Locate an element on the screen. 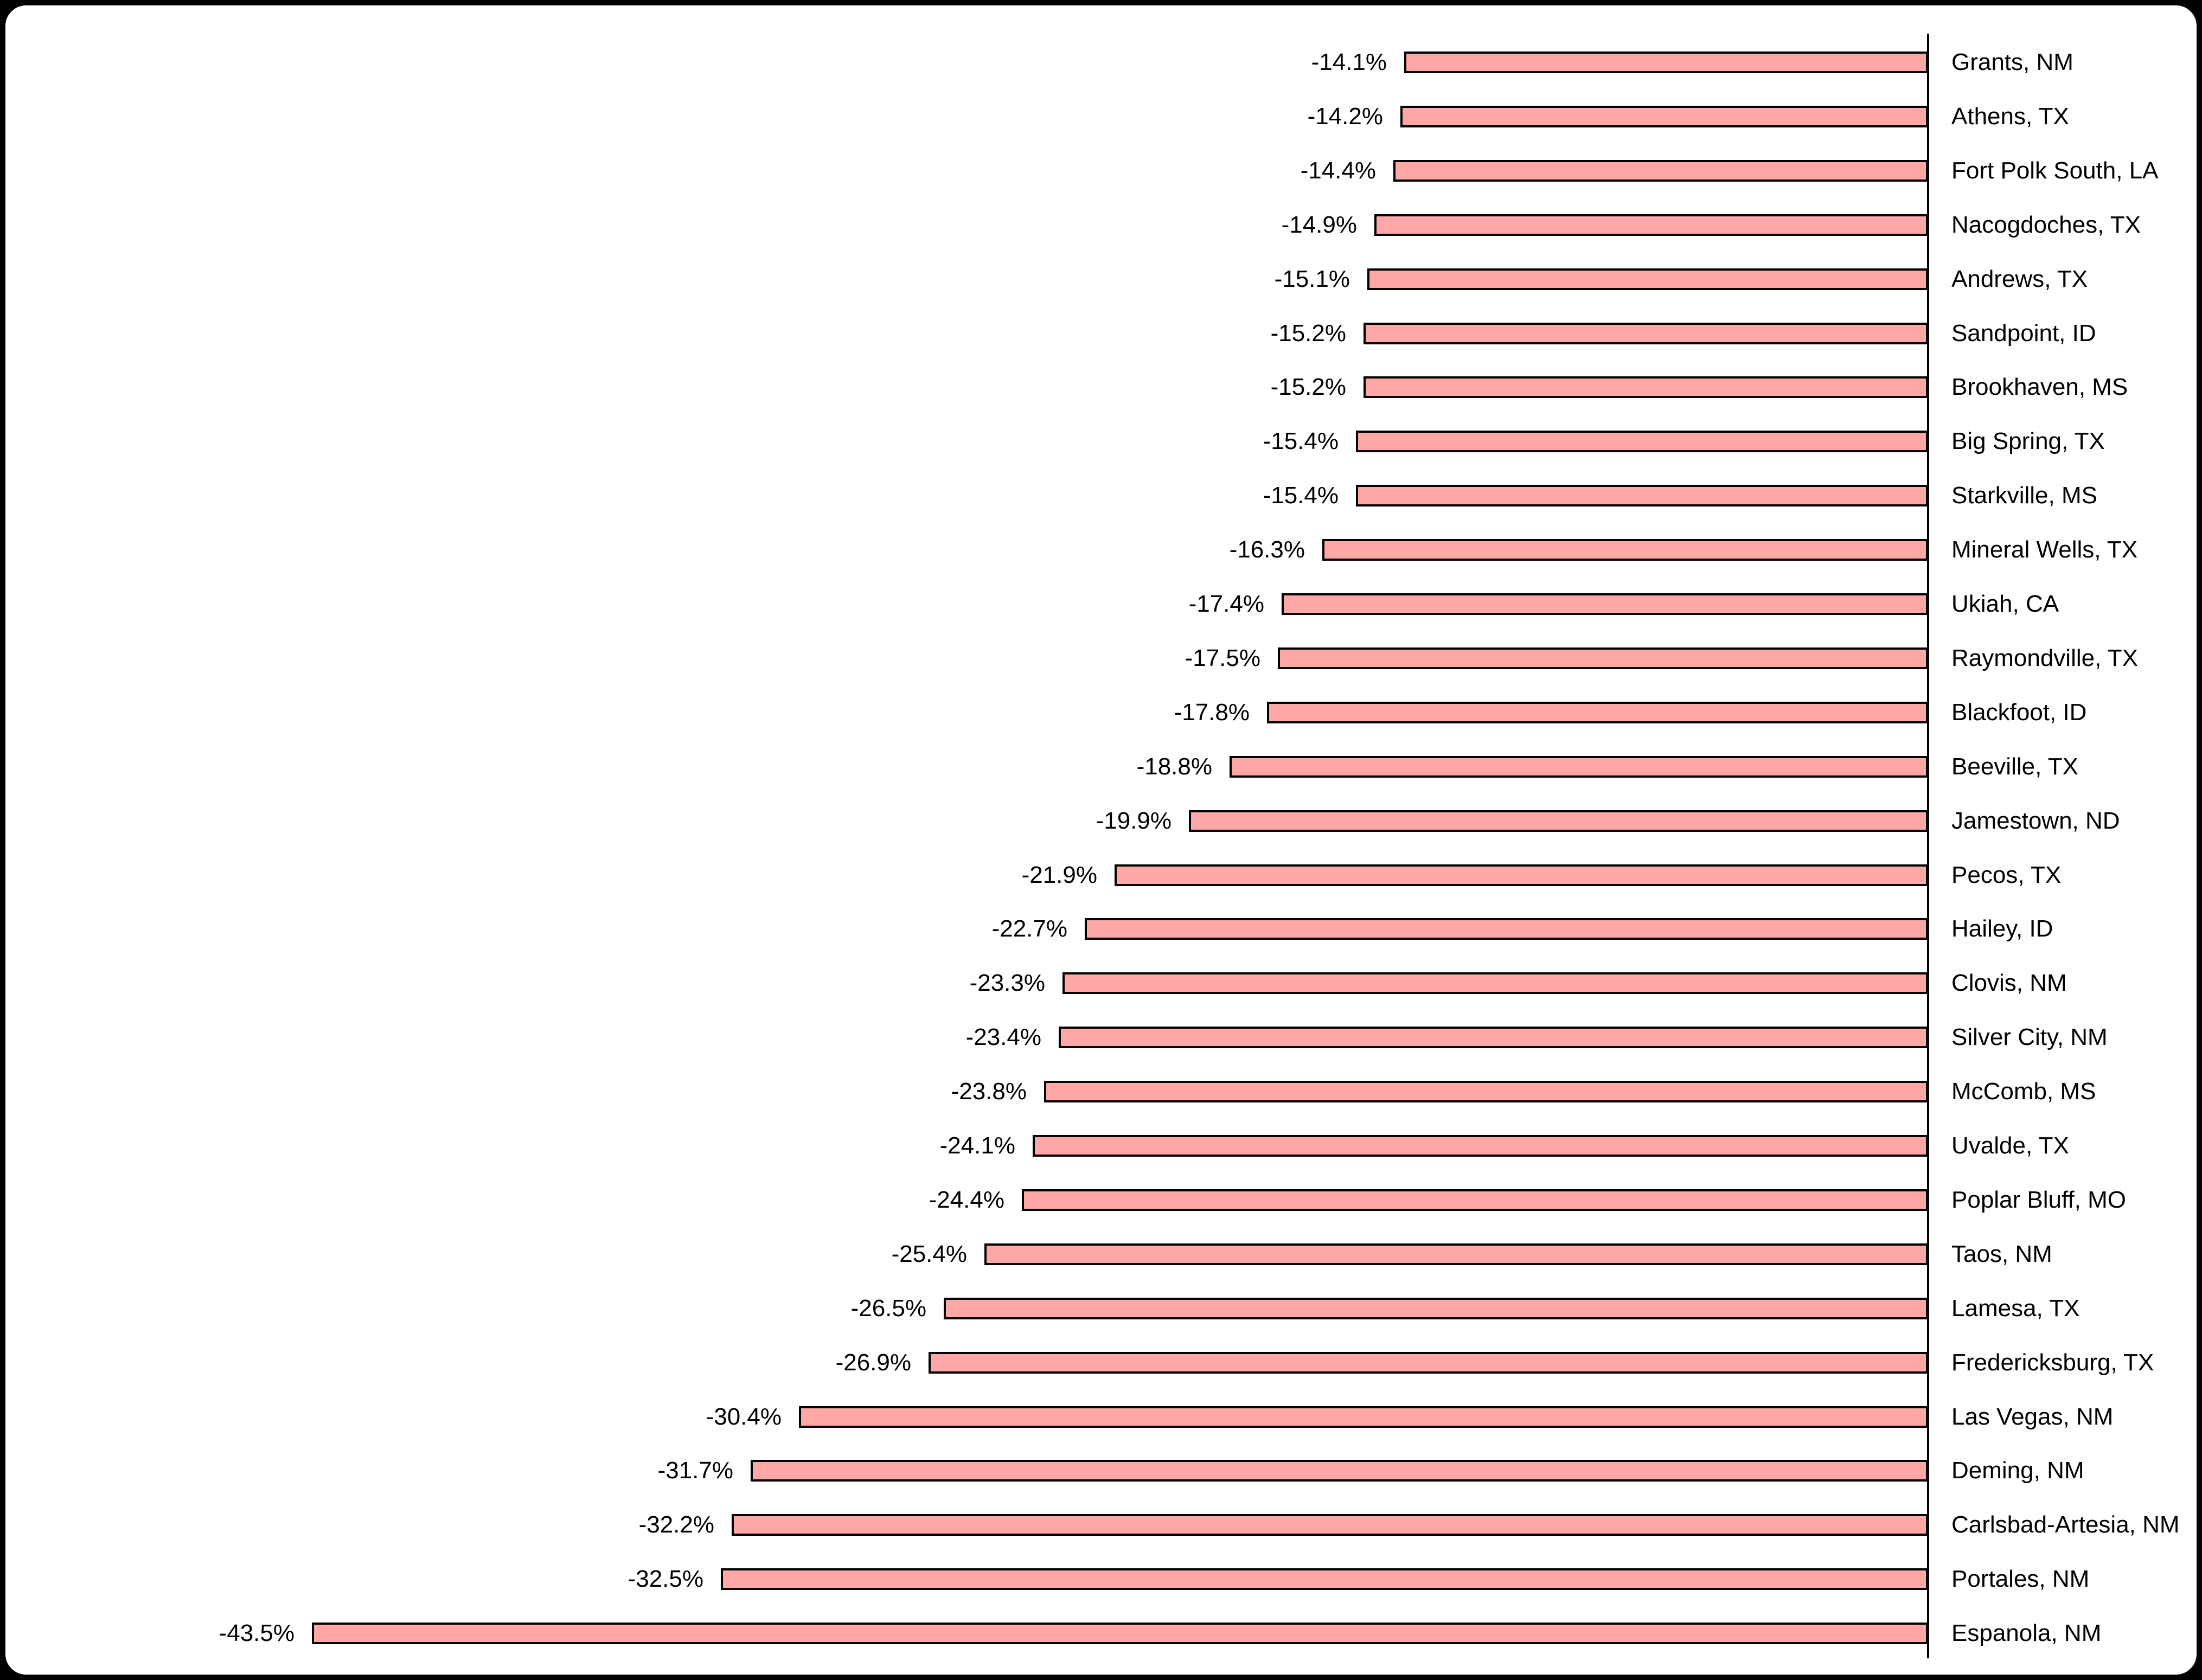  bar-value-label: -23.3% is located at coordinates (1007, 983).